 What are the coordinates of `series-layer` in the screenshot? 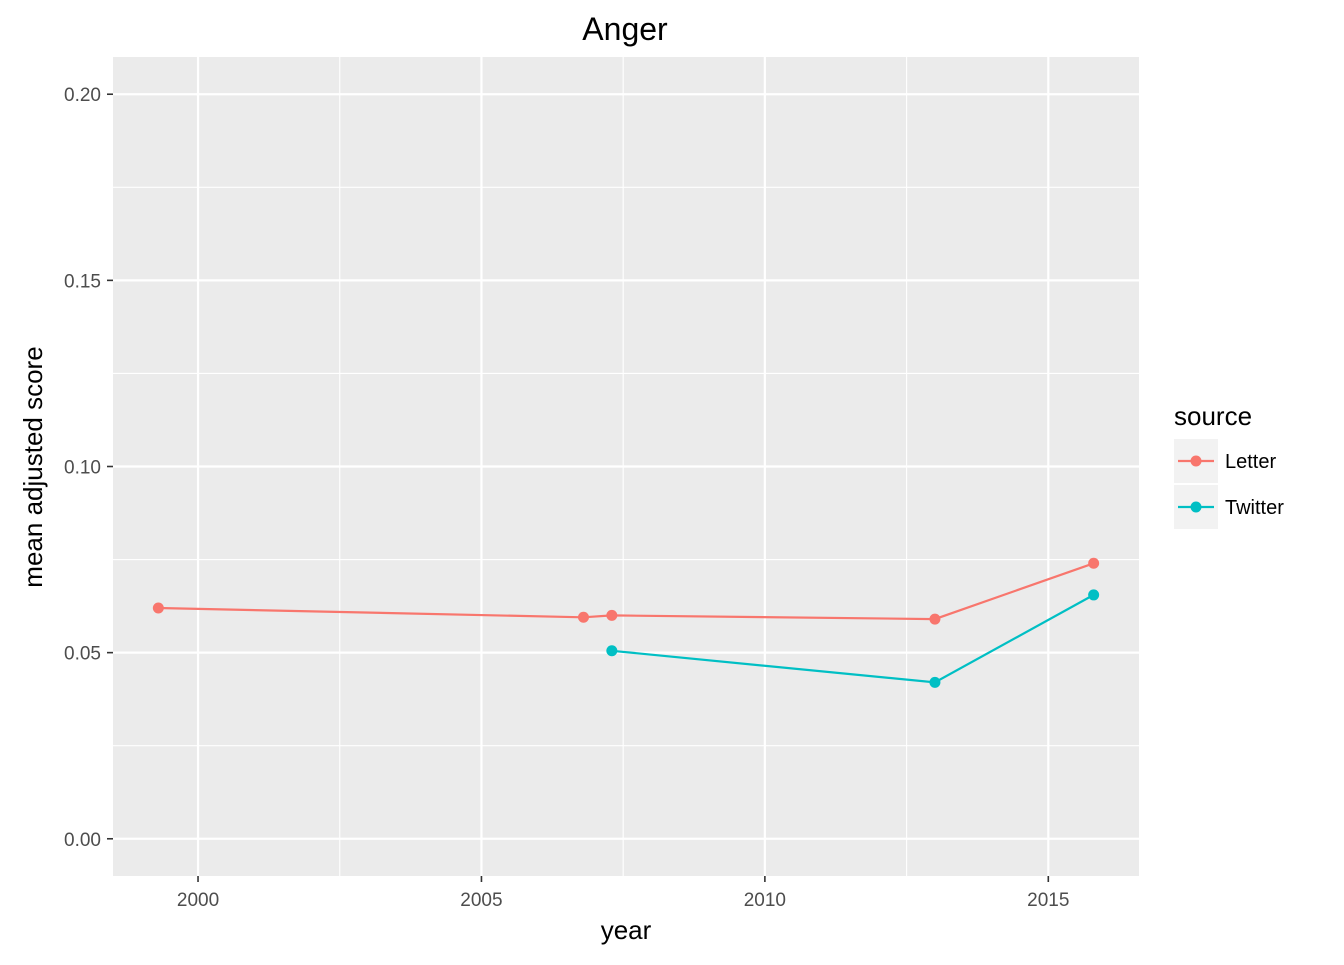 It's located at (626, 622).